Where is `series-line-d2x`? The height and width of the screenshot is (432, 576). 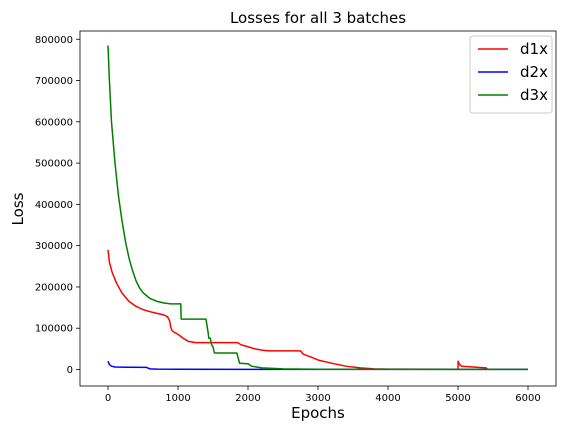
series-line-d2x is located at coordinates (318, 365).